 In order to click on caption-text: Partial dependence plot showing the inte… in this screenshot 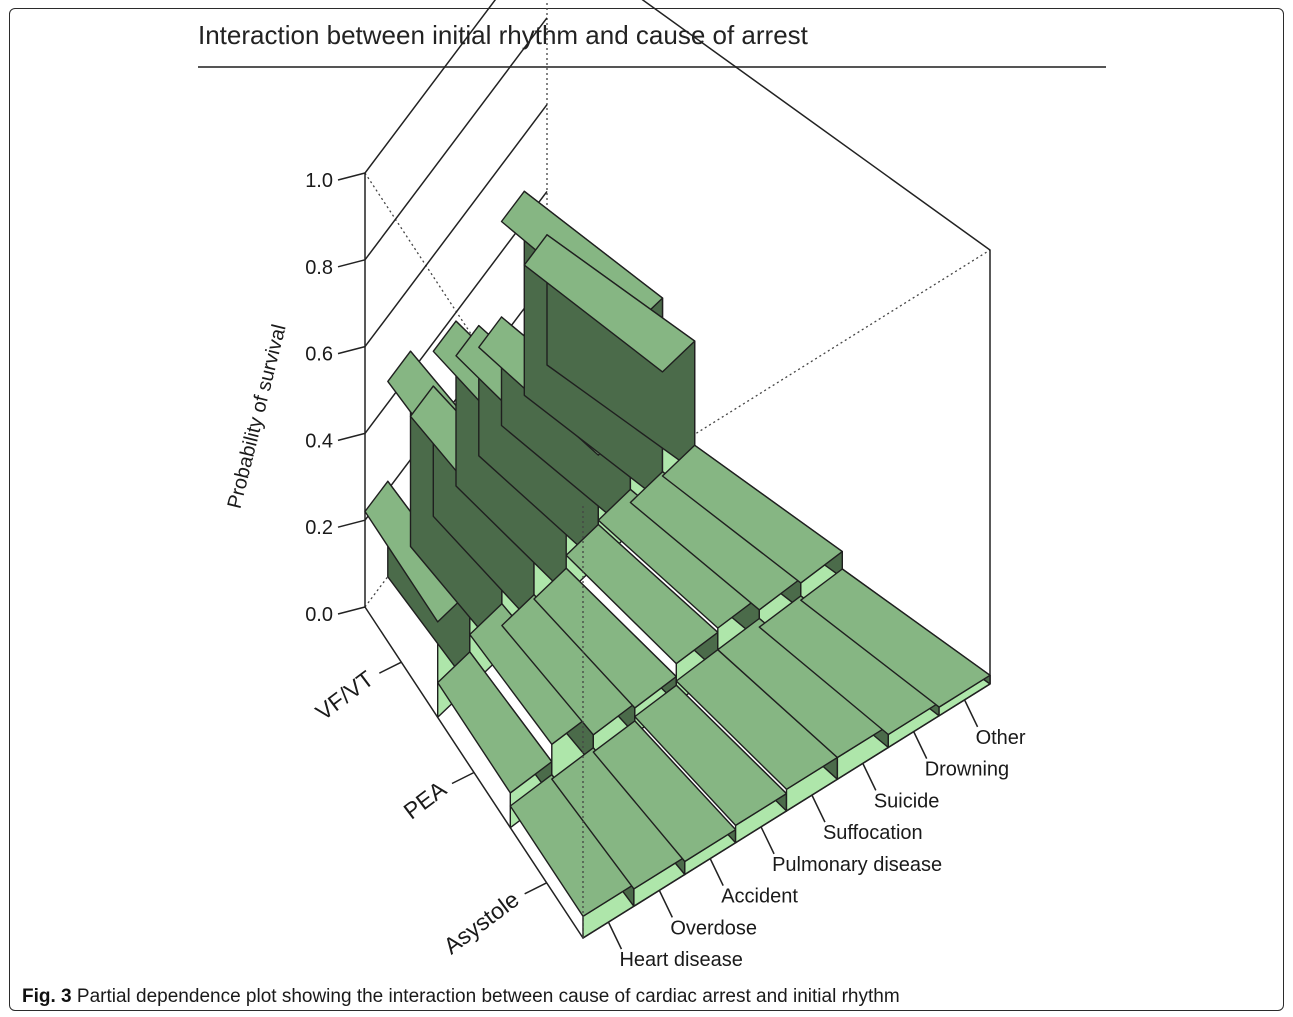, I will do `click(485, 996)`.